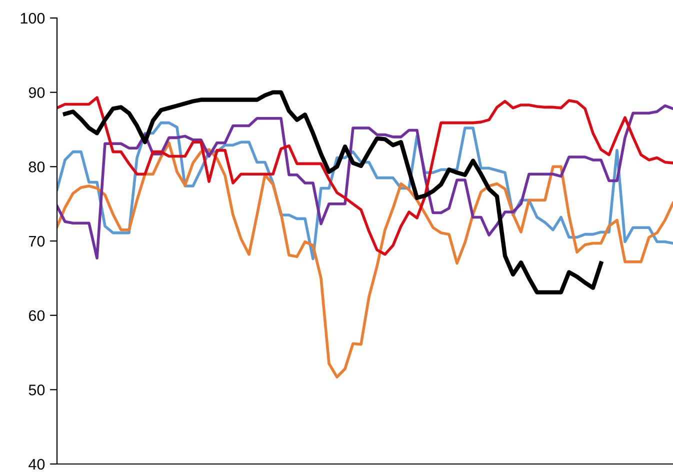 Image resolution: width=673 pixels, height=472 pixels. I want to click on y-tick-label: 40, so click(36, 464).